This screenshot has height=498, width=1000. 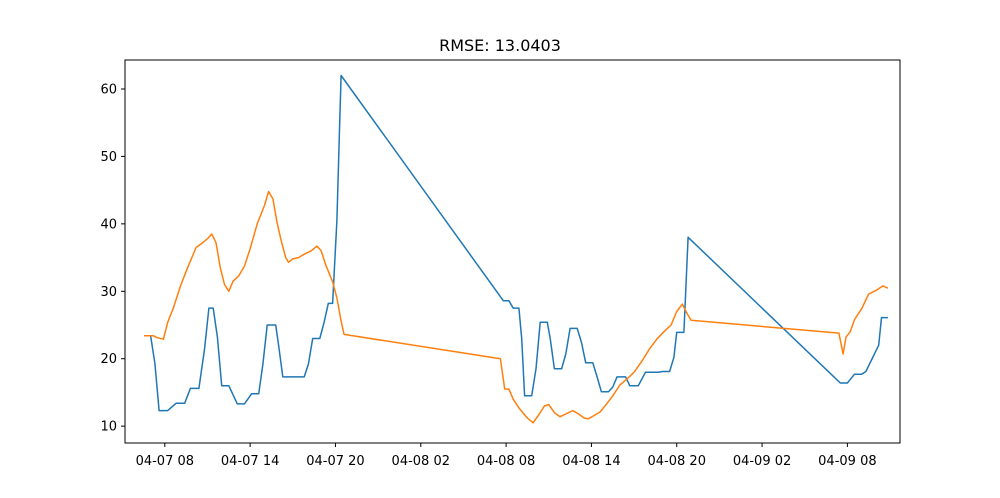 What do you see at coordinates (250, 461) in the screenshot?
I see `x-tick-label: 04-07 14` at bounding box center [250, 461].